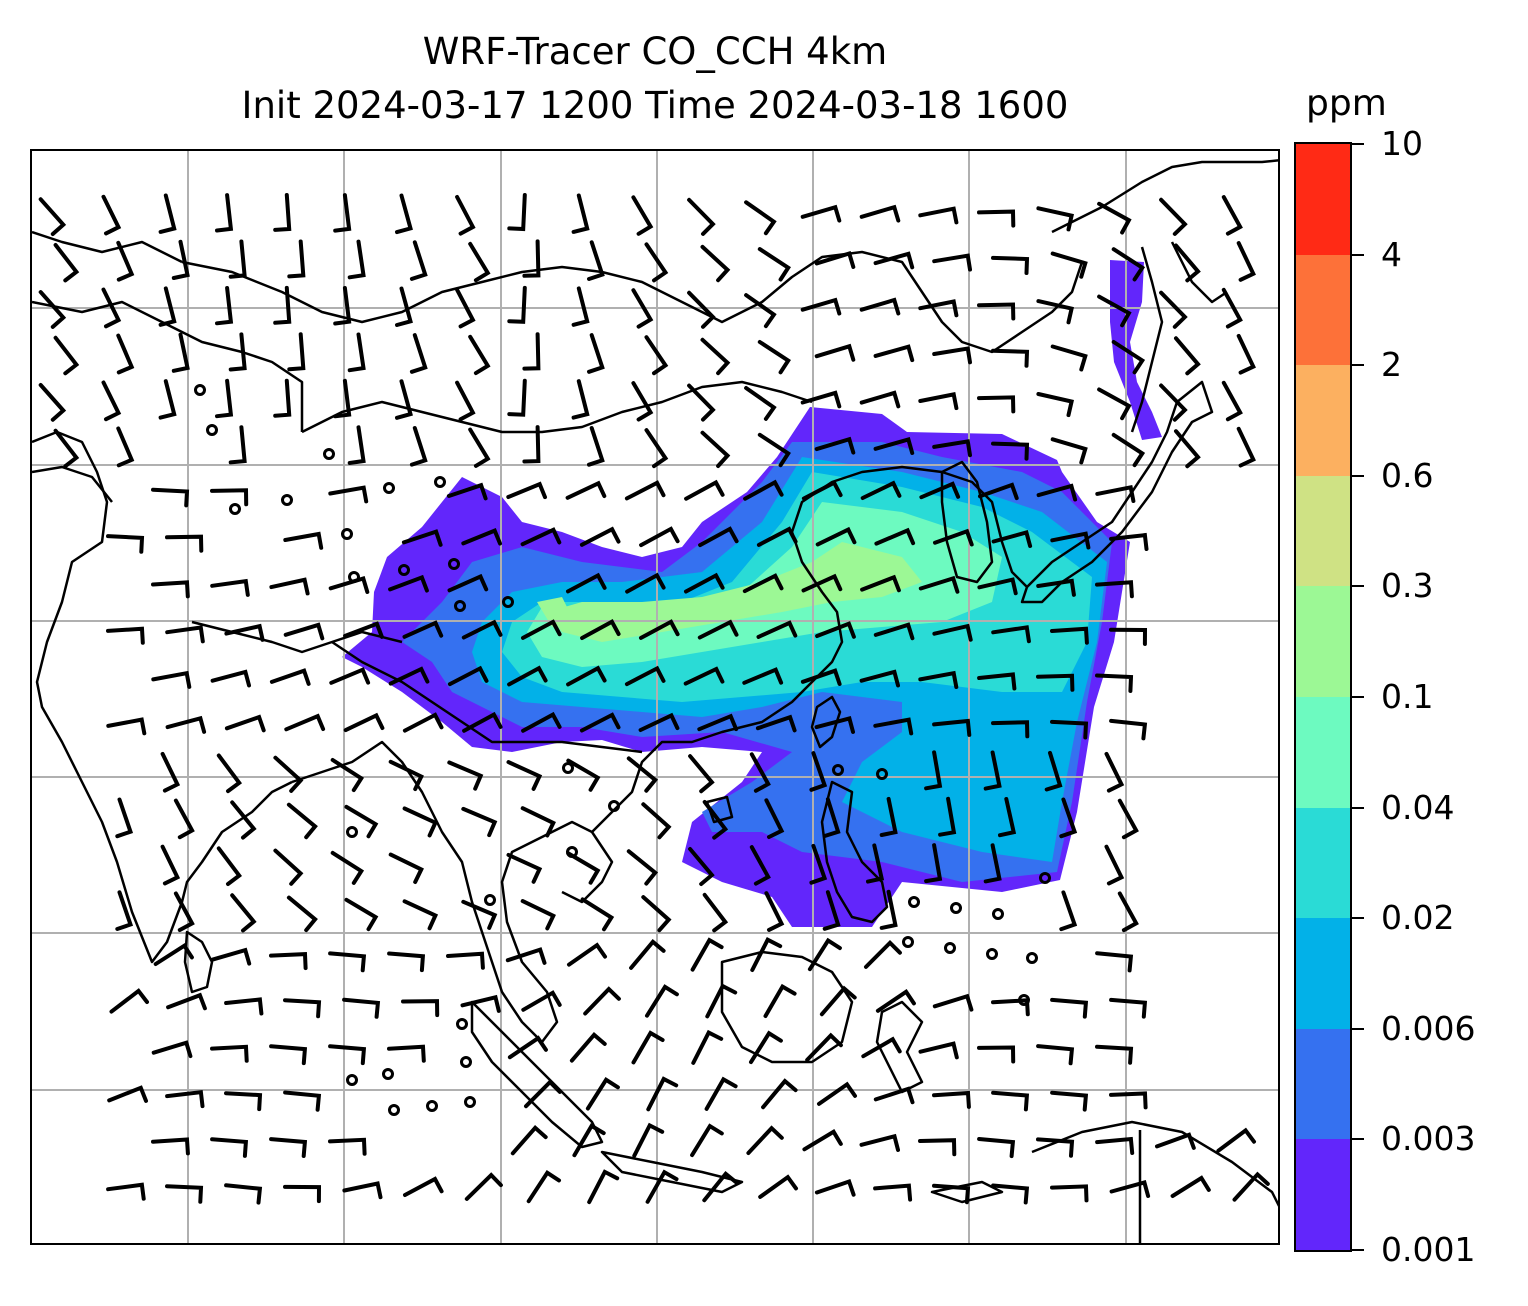 The height and width of the screenshot is (1306, 1528). Describe the element at coordinates (787, 1007) in the screenshot. I see `coast-borneo` at that location.